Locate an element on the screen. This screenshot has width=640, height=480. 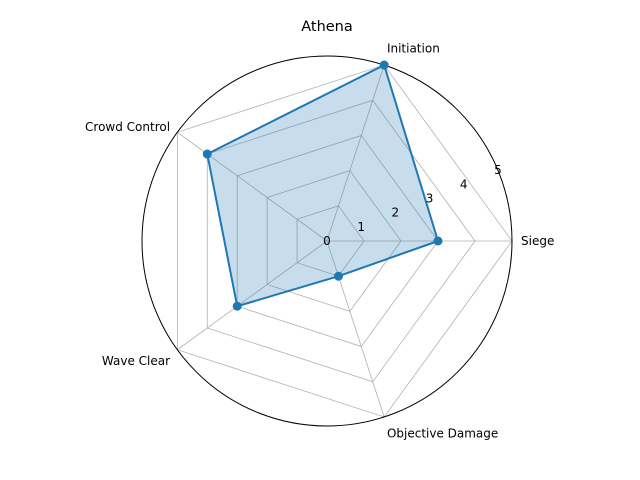
r-tick-label: 2 is located at coordinates (396, 213).